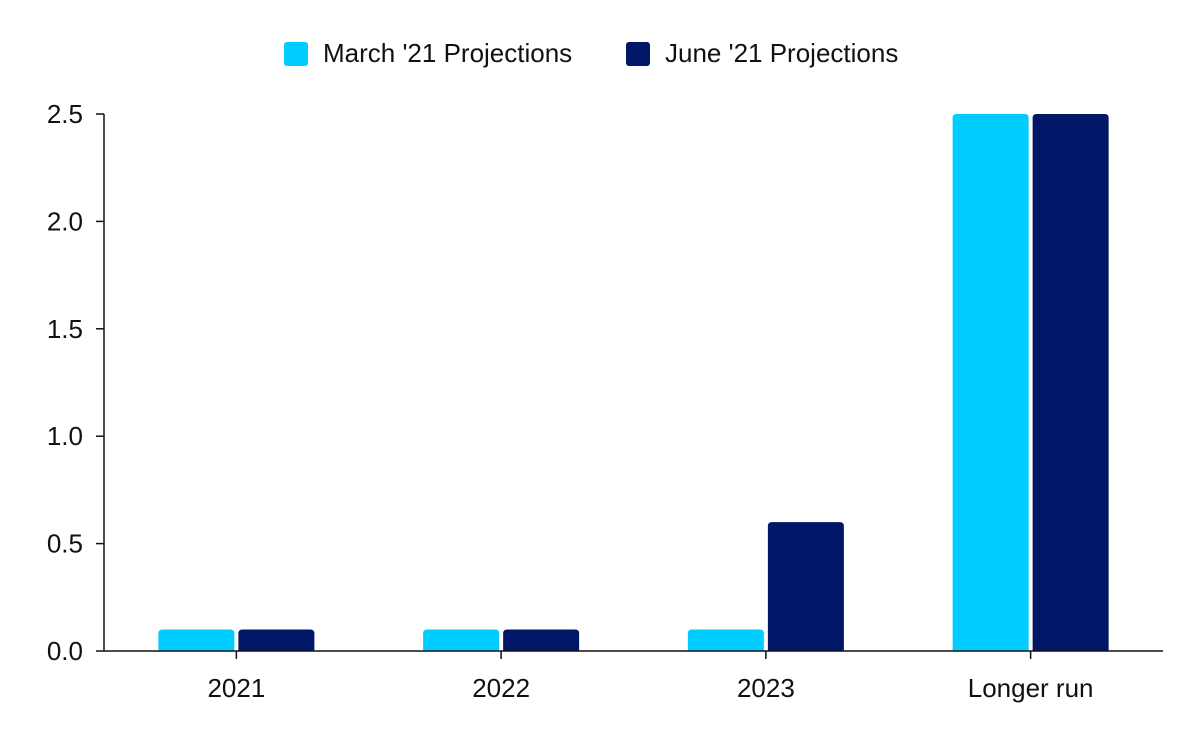 Image resolution: width=1200 pixels, height=747 pixels. I want to click on bar-june-2023, so click(805, 586).